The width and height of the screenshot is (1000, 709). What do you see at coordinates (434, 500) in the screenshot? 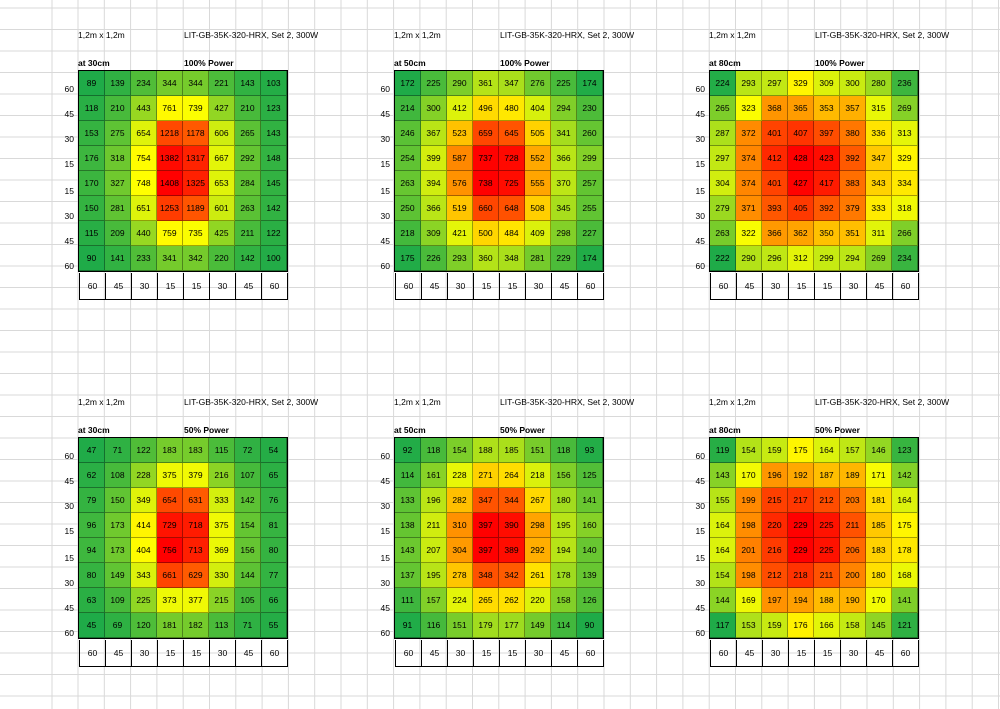
I see `heatmap-cell: 196` at bounding box center [434, 500].